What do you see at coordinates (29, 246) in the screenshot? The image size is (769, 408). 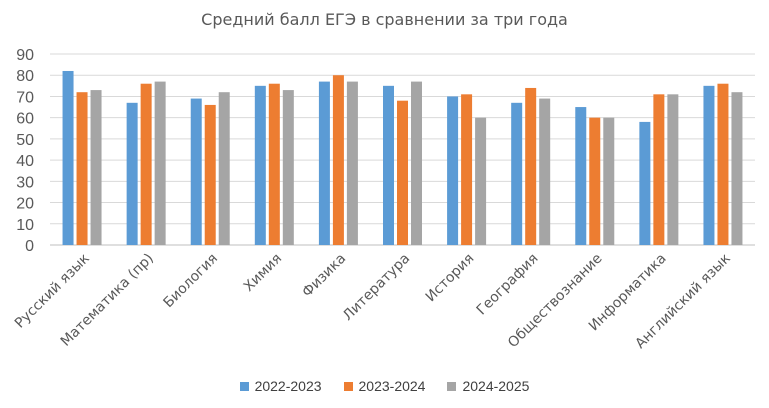 I see `y-tick-label: 0` at bounding box center [29, 246].